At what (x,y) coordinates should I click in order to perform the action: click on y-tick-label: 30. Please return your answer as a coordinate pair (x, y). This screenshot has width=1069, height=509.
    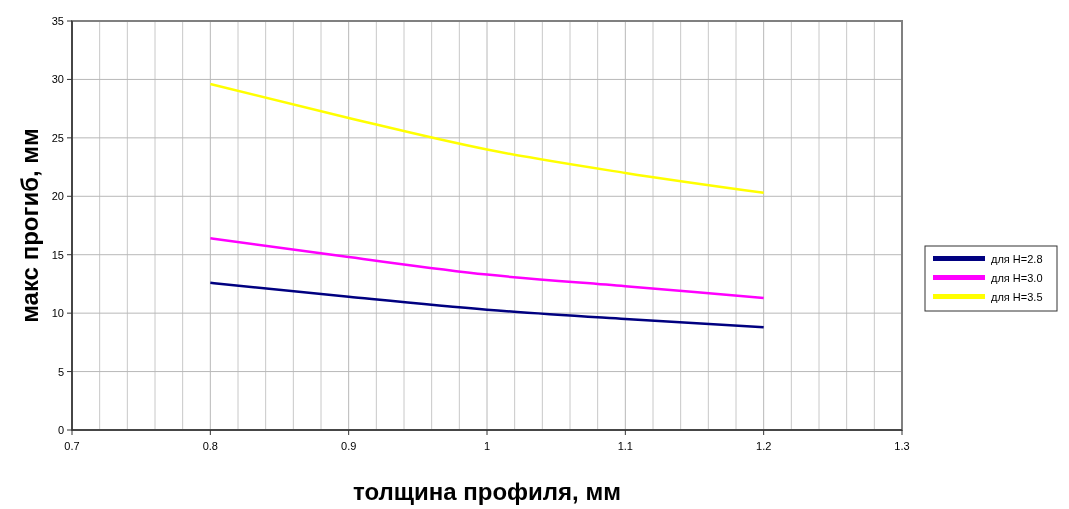
    Looking at the image, I should click on (57, 79).